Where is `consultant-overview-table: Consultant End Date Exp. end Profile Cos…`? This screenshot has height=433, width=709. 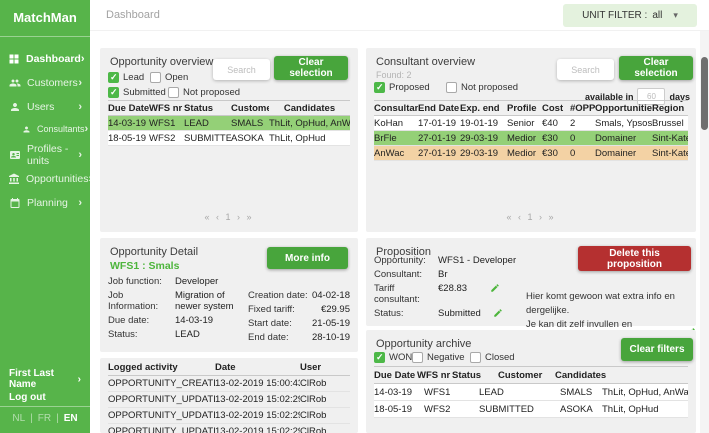 consultant-overview-table: Consultant End Date Exp. end Profile Cos… is located at coordinates (531, 130).